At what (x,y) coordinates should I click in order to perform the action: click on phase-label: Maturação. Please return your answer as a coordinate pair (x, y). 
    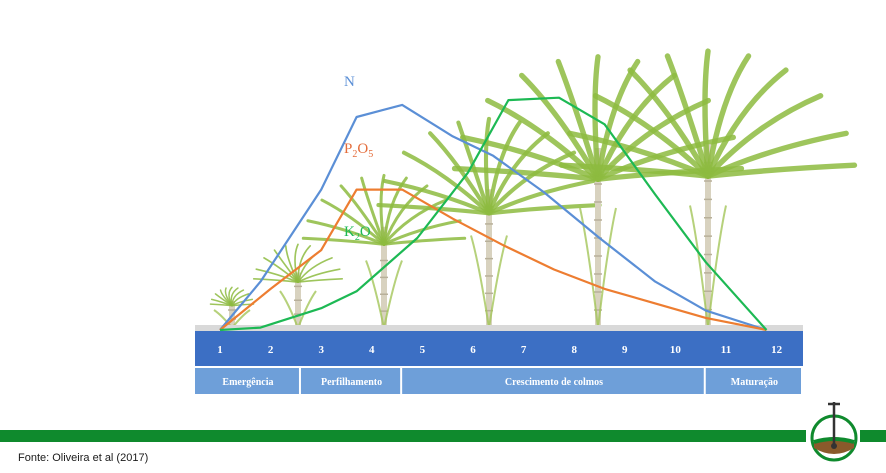
    Looking at the image, I should click on (754, 382).